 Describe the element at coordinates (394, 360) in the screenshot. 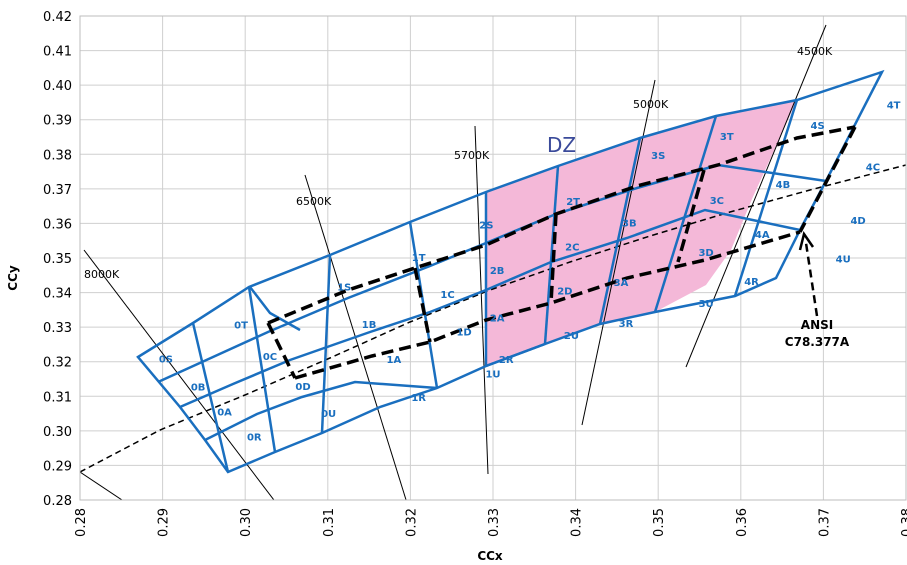

I see `bin-label-1a: 1A` at that location.